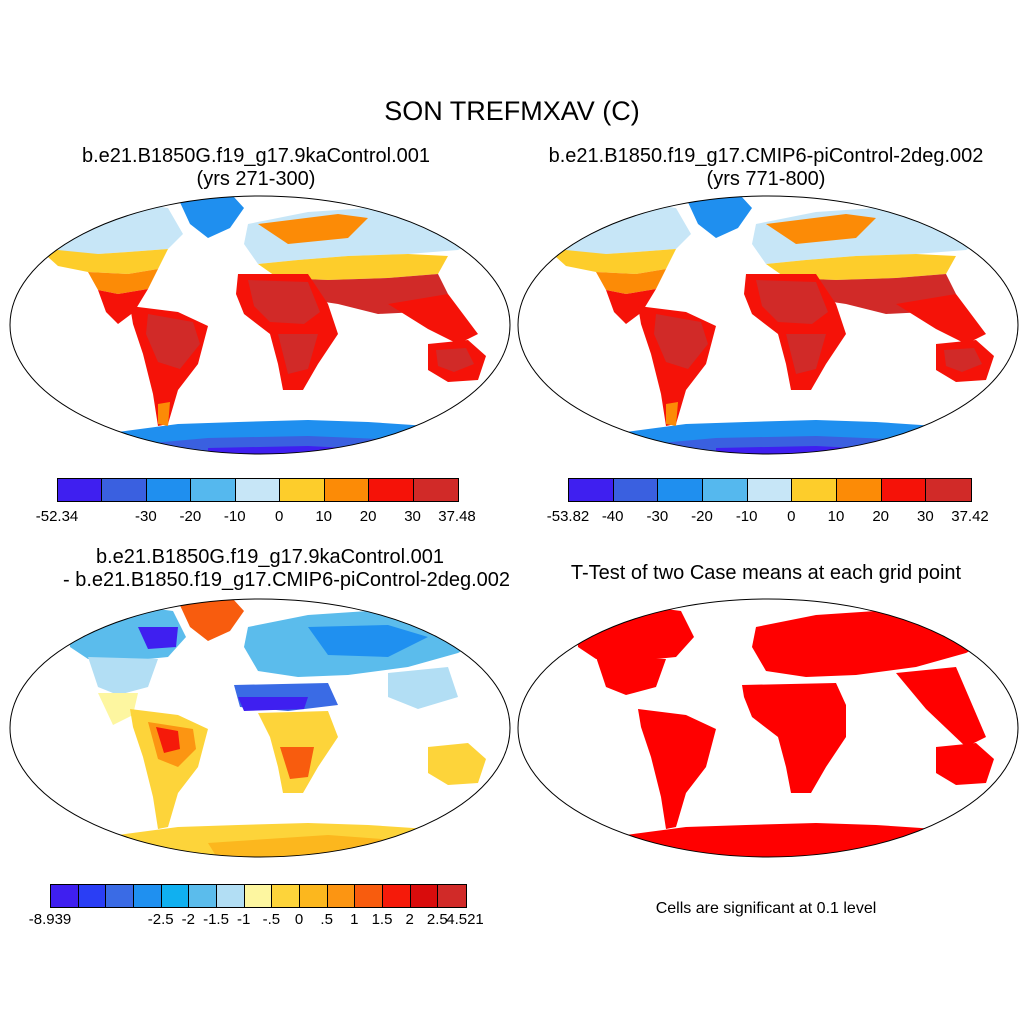  Describe the element at coordinates (57, 516) in the screenshot. I see `colorbar-tick-label: -52.34` at that location.